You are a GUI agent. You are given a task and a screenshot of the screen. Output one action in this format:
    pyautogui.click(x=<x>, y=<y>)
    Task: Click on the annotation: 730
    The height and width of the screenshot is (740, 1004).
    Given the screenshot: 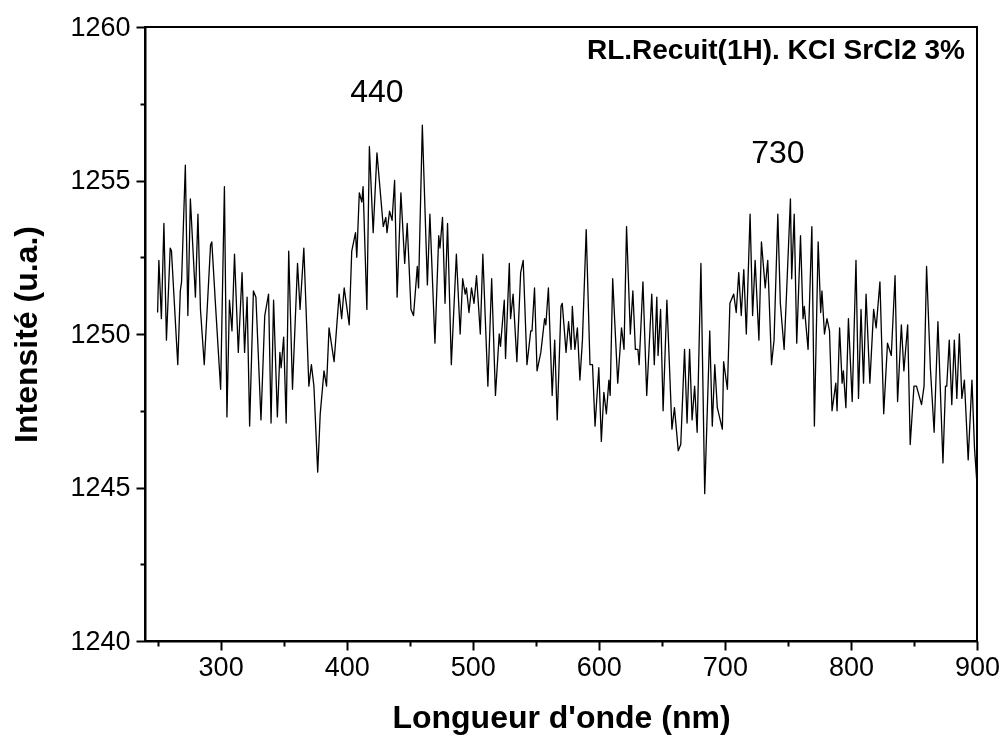 What is the action you would take?
    pyautogui.click(x=778, y=152)
    